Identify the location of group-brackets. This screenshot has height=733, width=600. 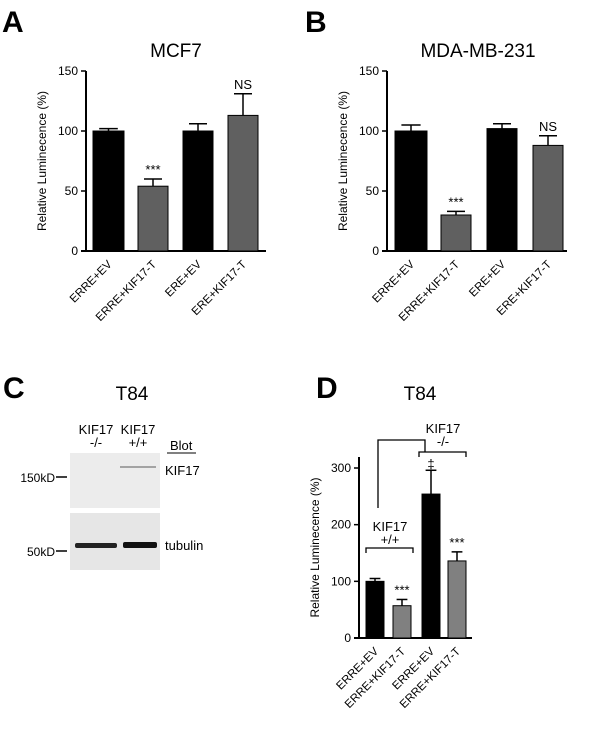
(416, 496).